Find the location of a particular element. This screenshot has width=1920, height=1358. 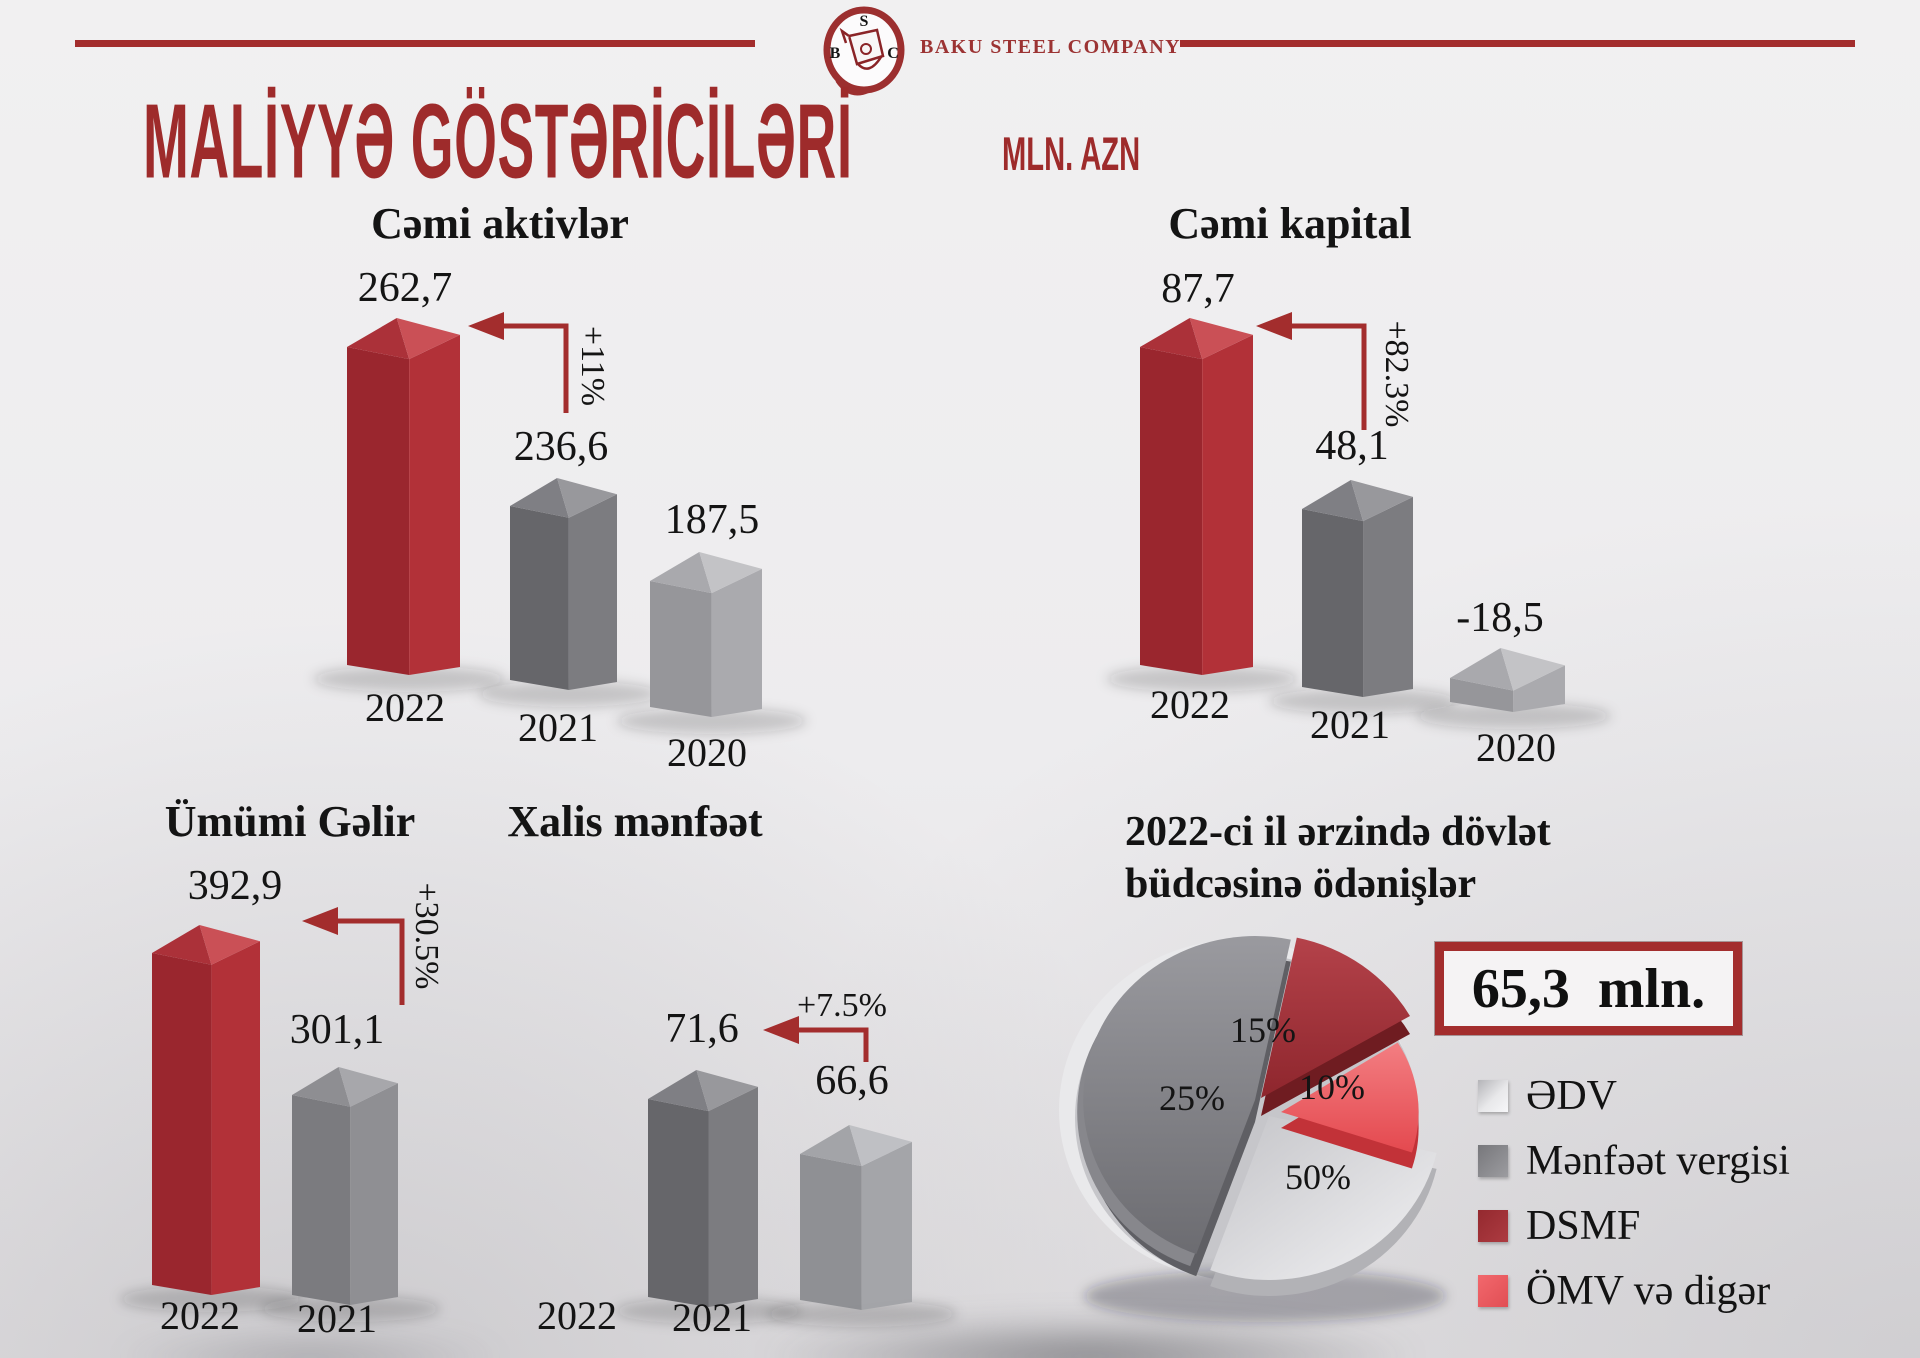

logo-swoosh is located at coordinates (852, 87).